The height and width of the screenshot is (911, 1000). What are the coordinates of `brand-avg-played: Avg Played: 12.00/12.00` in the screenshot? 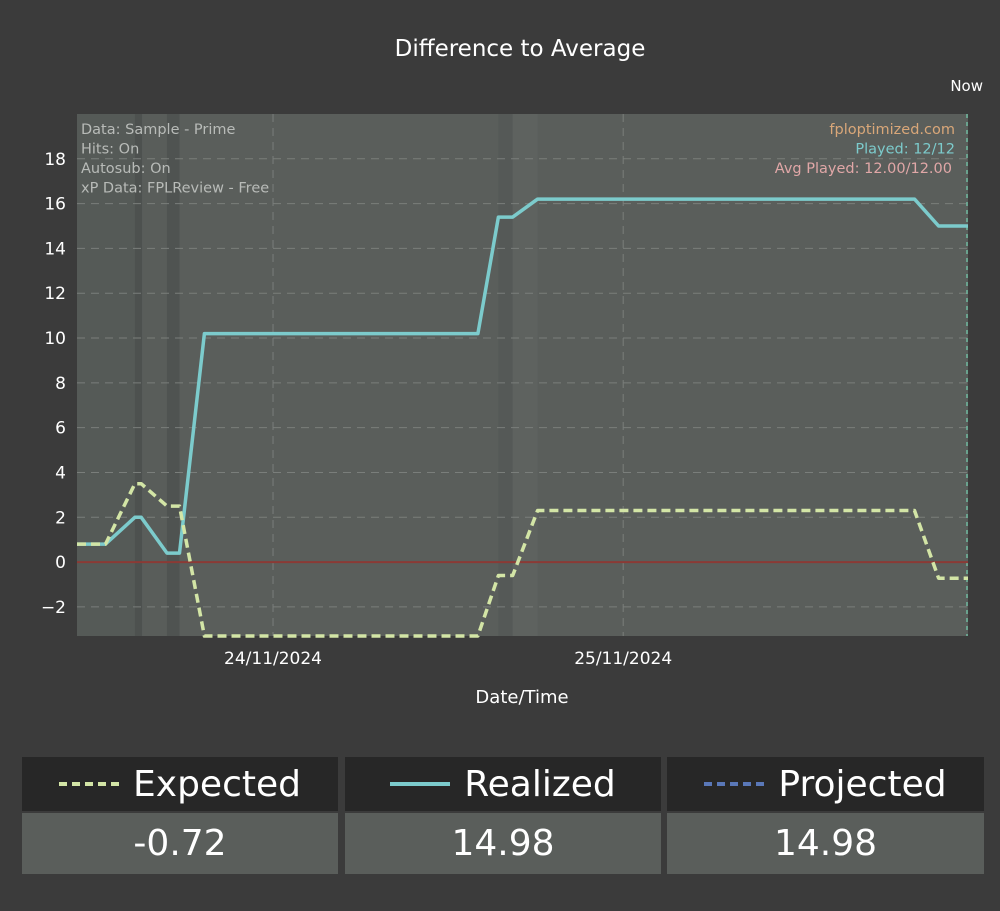 It's located at (863, 169).